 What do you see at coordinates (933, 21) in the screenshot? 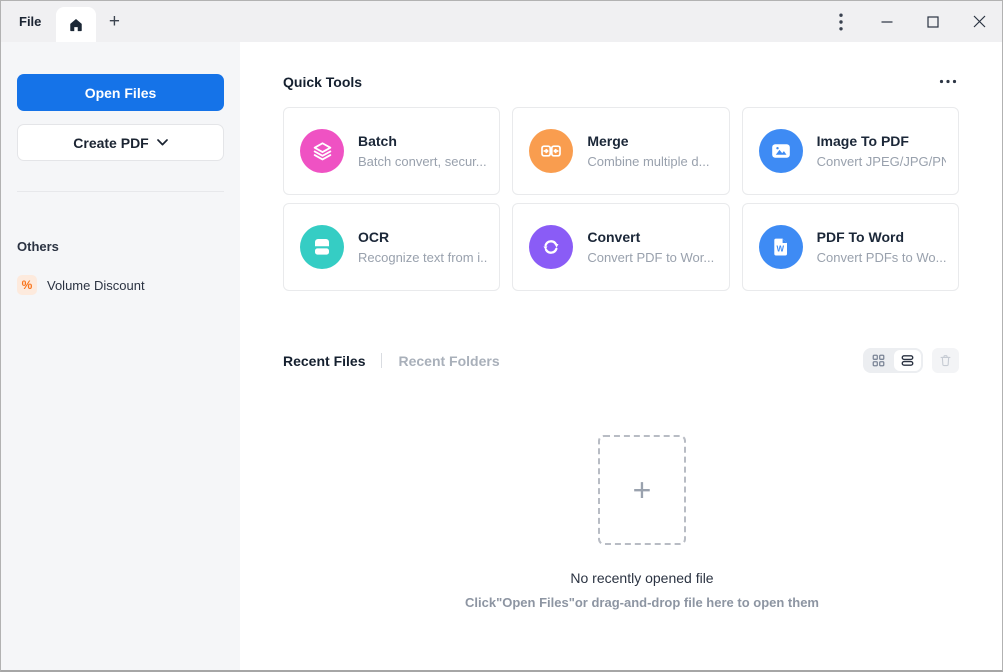
I see `maximize-icon` at bounding box center [933, 21].